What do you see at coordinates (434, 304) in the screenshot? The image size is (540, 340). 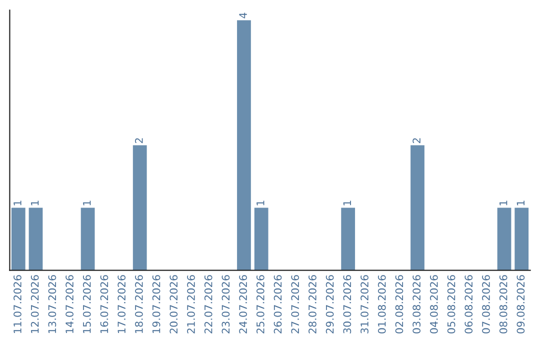 I see `x-tick-label: 04.08.2026` at bounding box center [434, 304].